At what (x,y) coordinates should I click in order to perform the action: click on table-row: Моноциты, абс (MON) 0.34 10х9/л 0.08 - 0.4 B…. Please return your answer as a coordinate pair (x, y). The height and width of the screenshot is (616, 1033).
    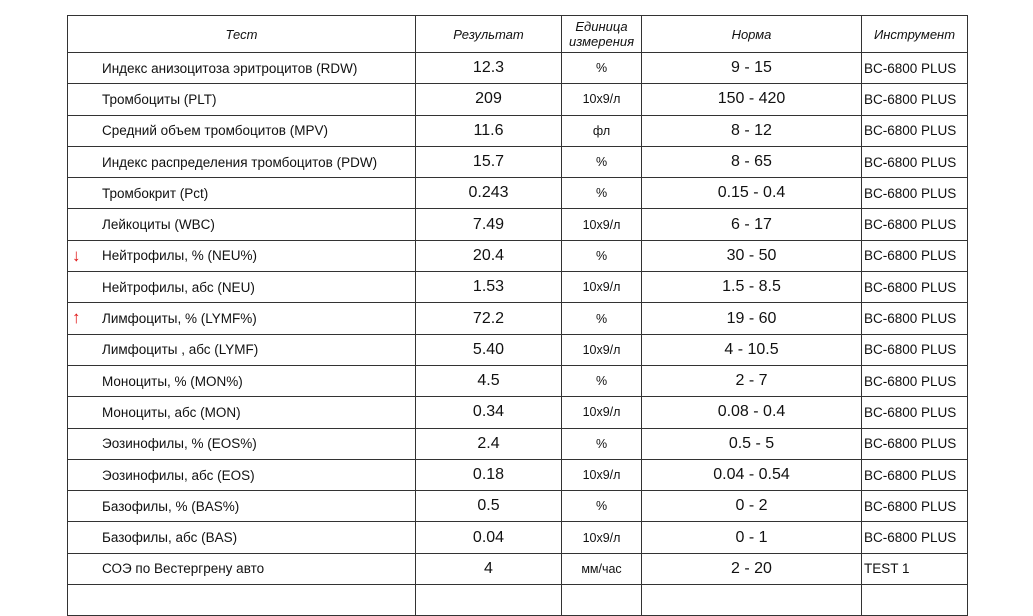
    Looking at the image, I should click on (517, 412).